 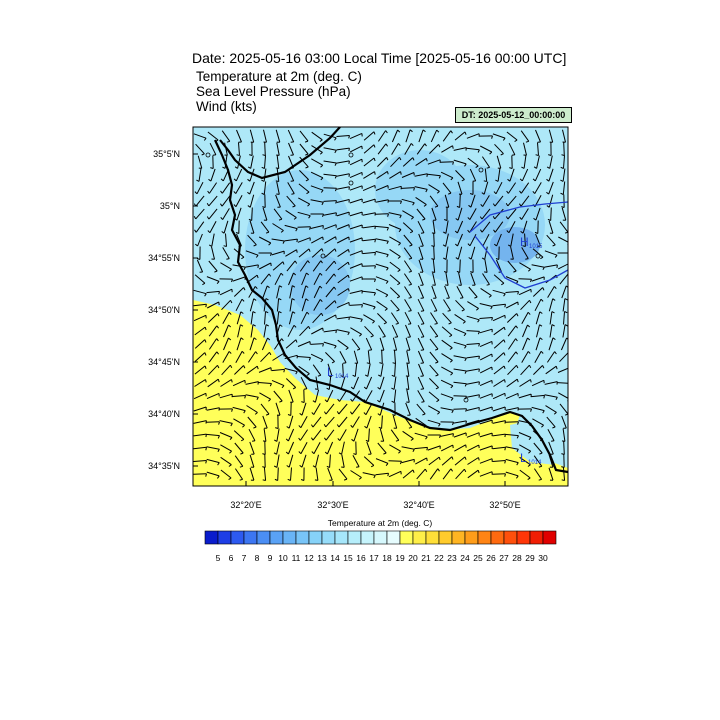 What do you see at coordinates (231, 558) in the screenshot?
I see `colorbar-label: 6` at bounding box center [231, 558].